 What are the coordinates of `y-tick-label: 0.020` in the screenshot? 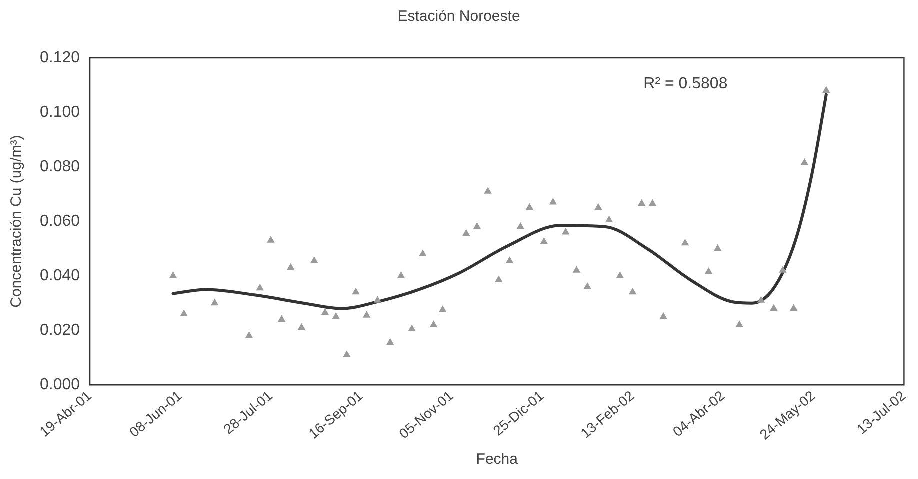 It's located at (60, 331).